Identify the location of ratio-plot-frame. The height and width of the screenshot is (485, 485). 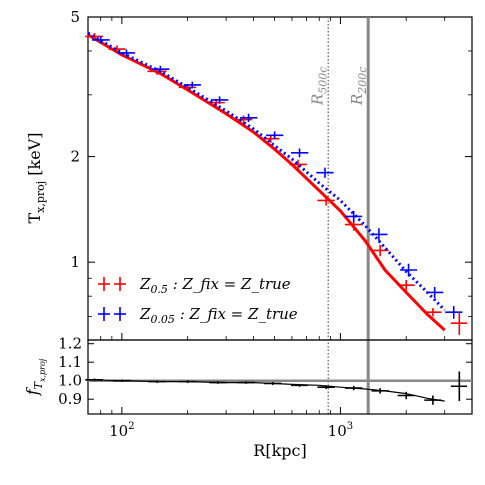
(280, 377).